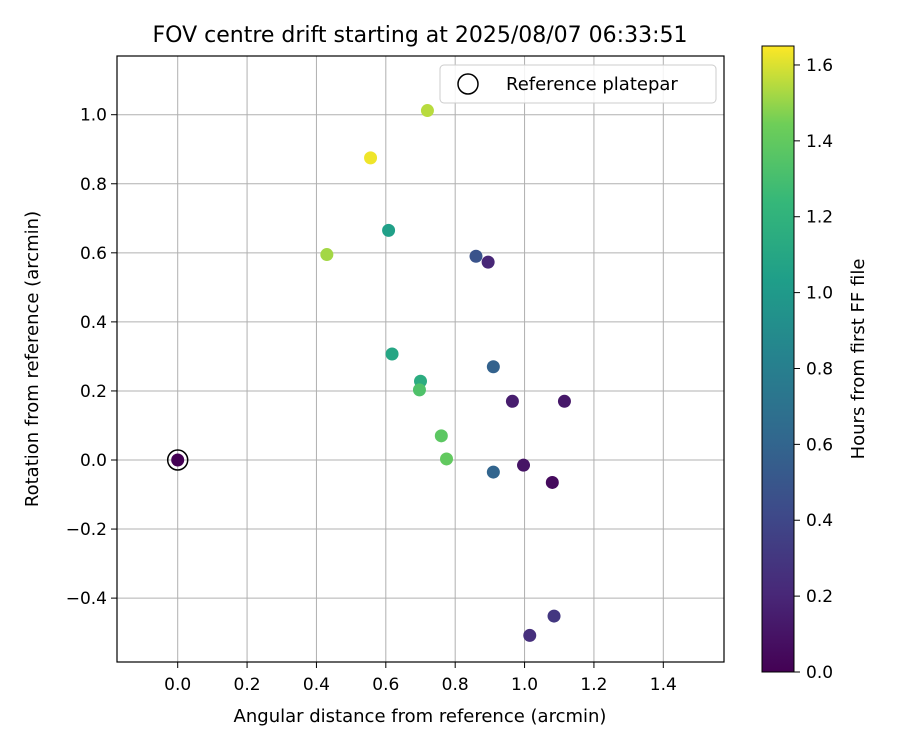 The width and height of the screenshot is (900, 750). I want to click on y-tick-label: 0.0, so click(93, 461).